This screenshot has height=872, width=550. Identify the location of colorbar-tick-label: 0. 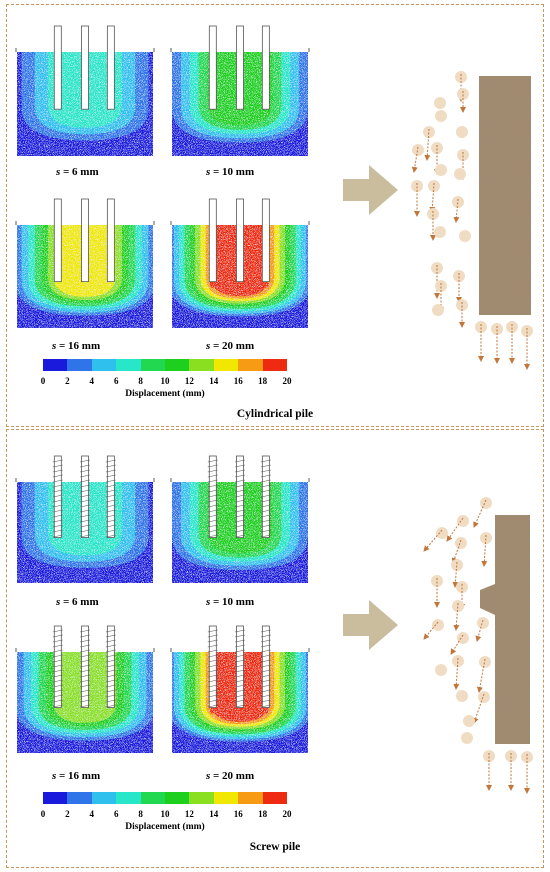
(43, 814).